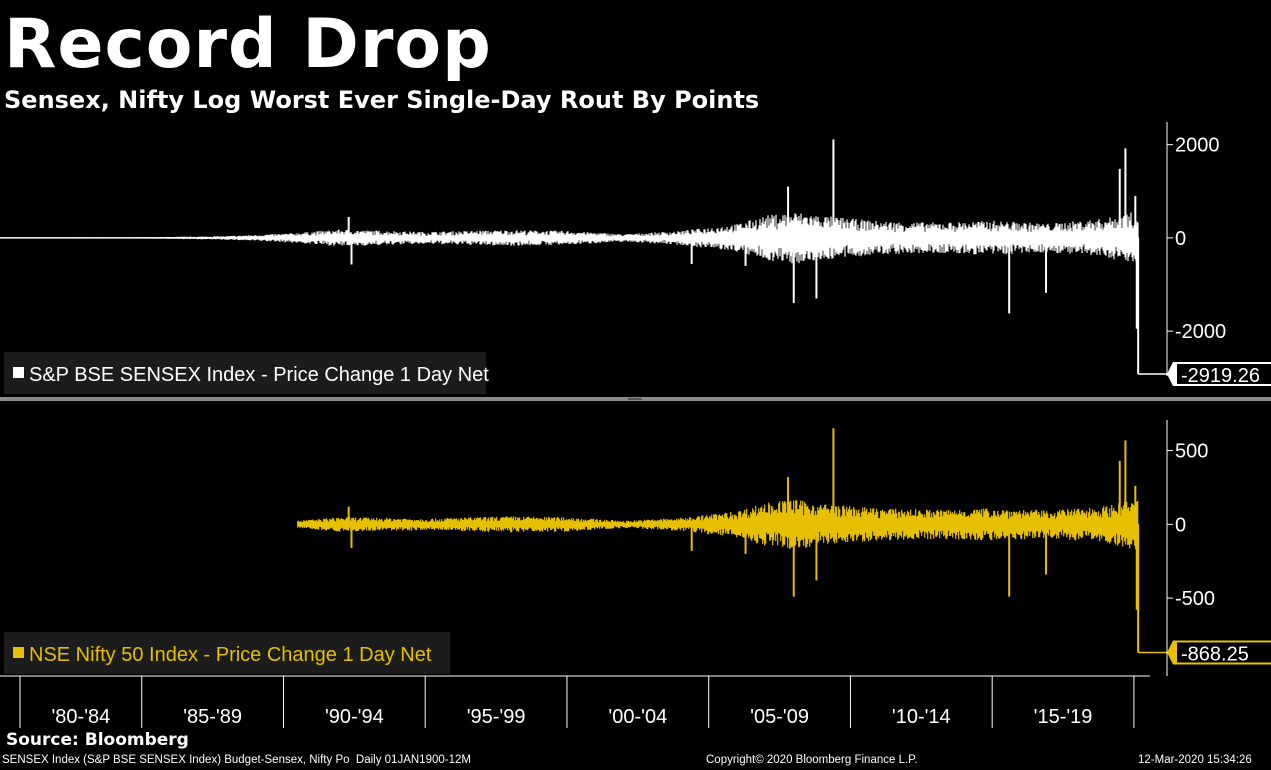 Image resolution: width=1271 pixels, height=770 pixels. I want to click on x-tick-label: '10-'14, so click(921, 717).